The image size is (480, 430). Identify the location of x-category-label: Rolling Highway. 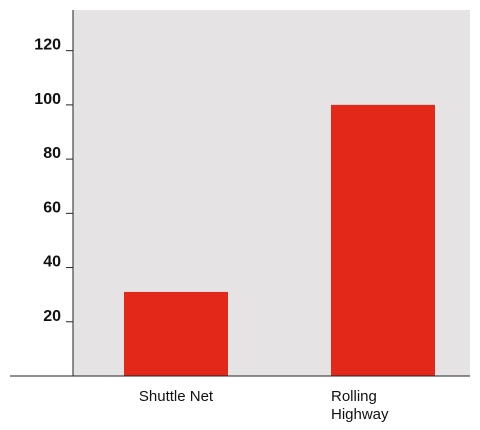
(360, 405).